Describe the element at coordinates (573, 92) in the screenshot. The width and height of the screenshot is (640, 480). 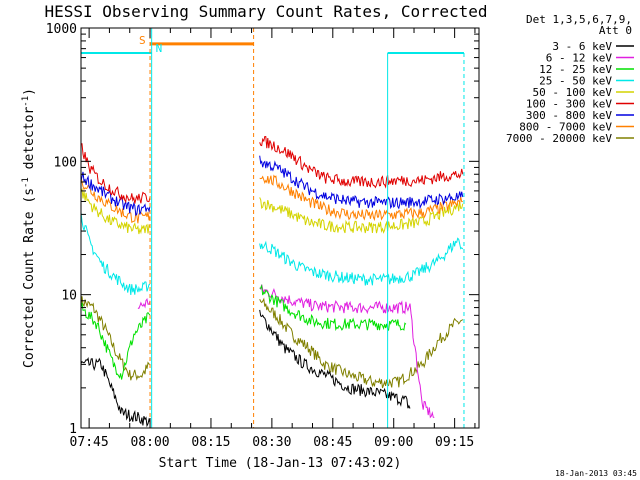
I see `legend-label: 50 - 100 keV` at that location.